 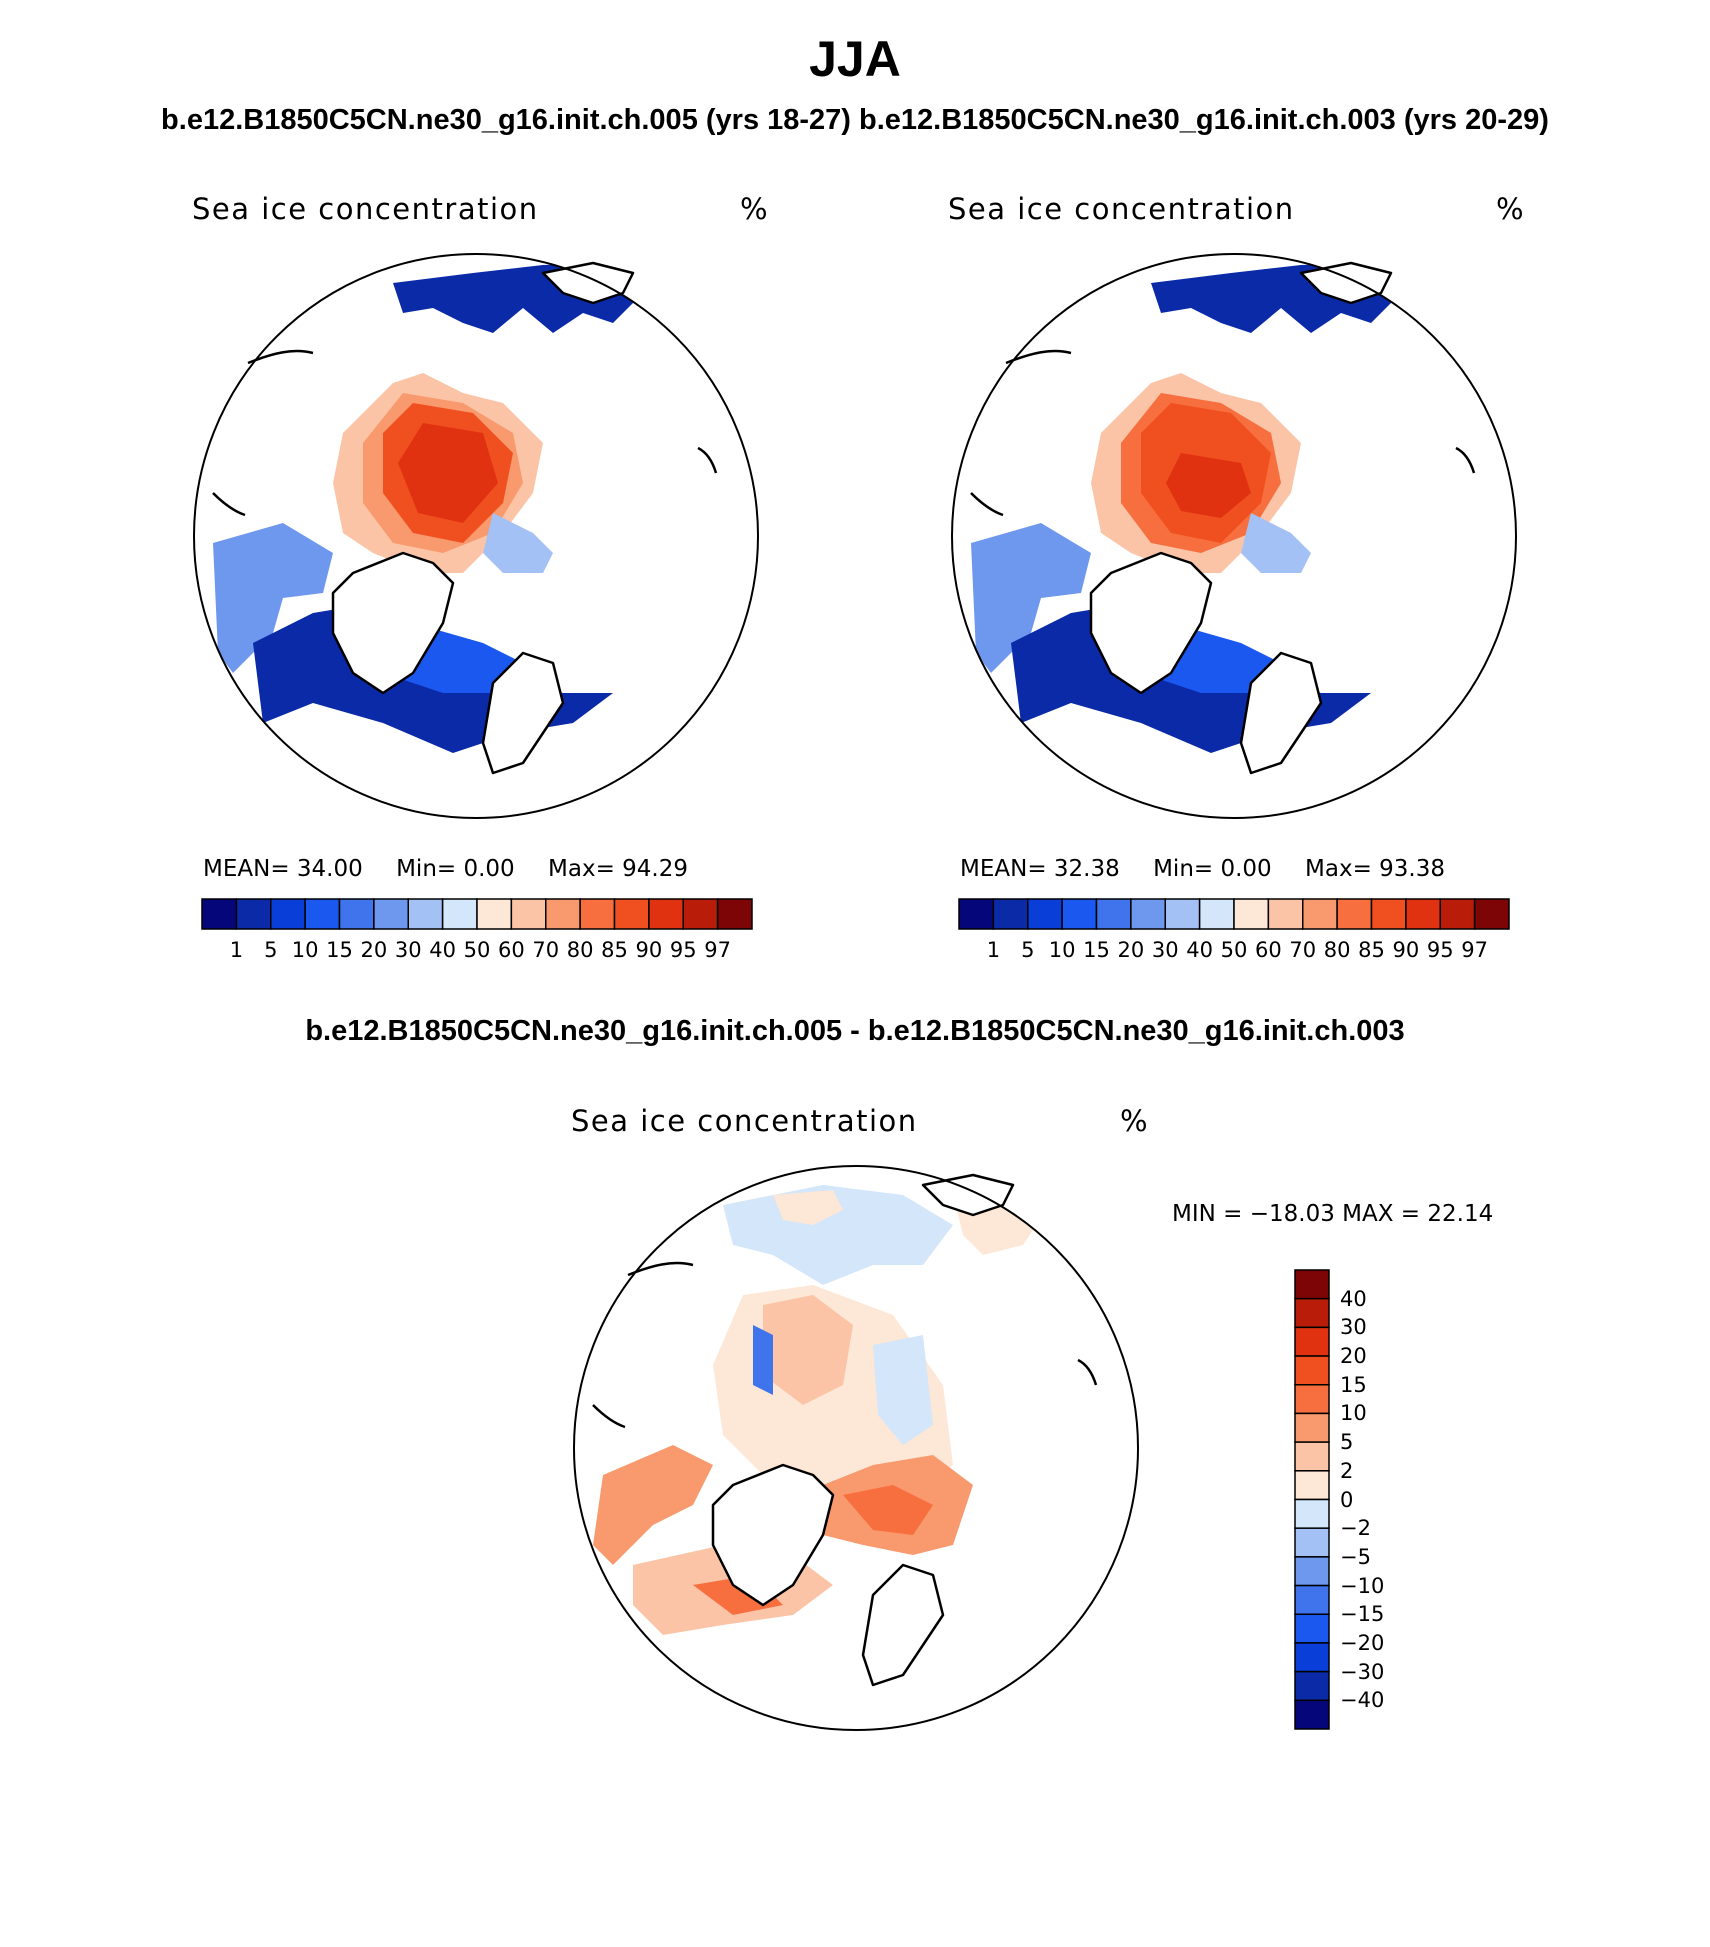 What do you see at coordinates (588, 283) in the screenshot?
I see `alaska-outline` at bounding box center [588, 283].